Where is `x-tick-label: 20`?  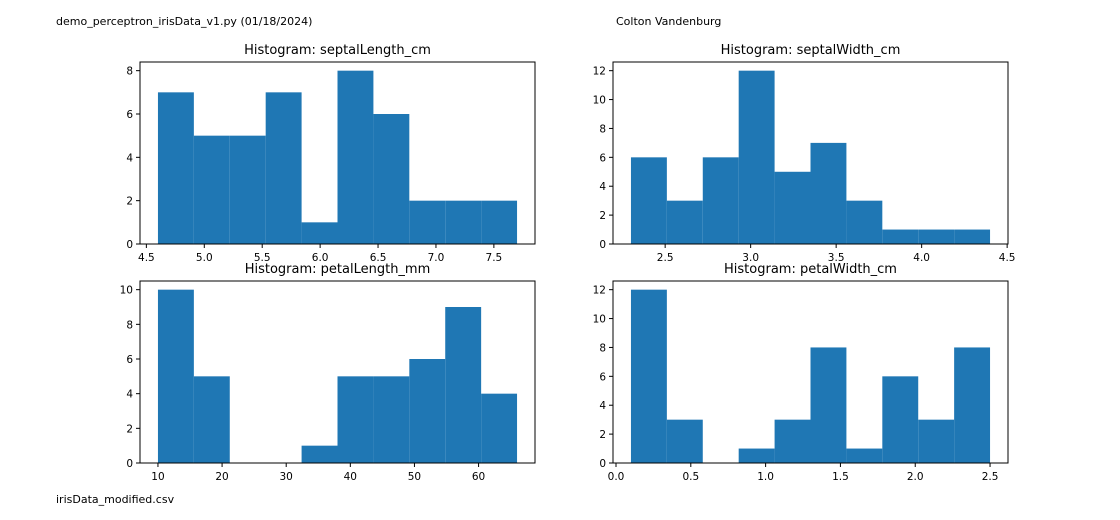 x-tick-label: 20 is located at coordinates (221, 477).